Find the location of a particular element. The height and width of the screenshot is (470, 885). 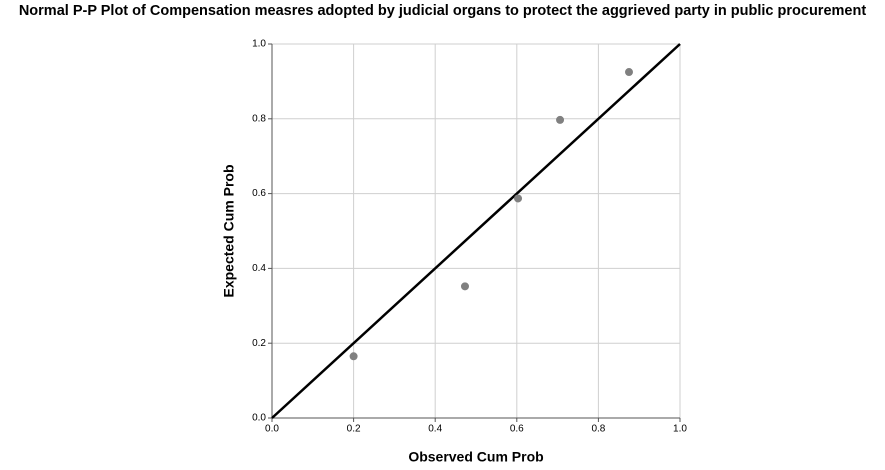

x-tick-label: 1.0 is located at coordinates (680, 429).